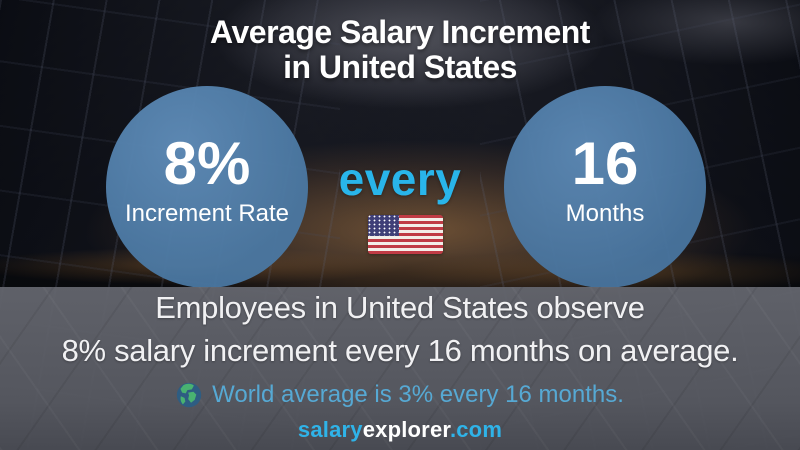 This screenshot has width=800, height=450. What do you see at coordinates (418, 394) in the screenshot?
I see `world-average-text: World average is 3% every 16 months.` at bounding box center [418, 394].